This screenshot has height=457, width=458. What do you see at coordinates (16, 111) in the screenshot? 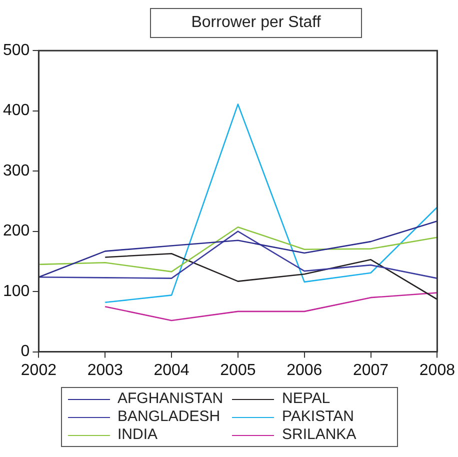
I see `y-tick-label: 400` at bounding box center [16, 111].